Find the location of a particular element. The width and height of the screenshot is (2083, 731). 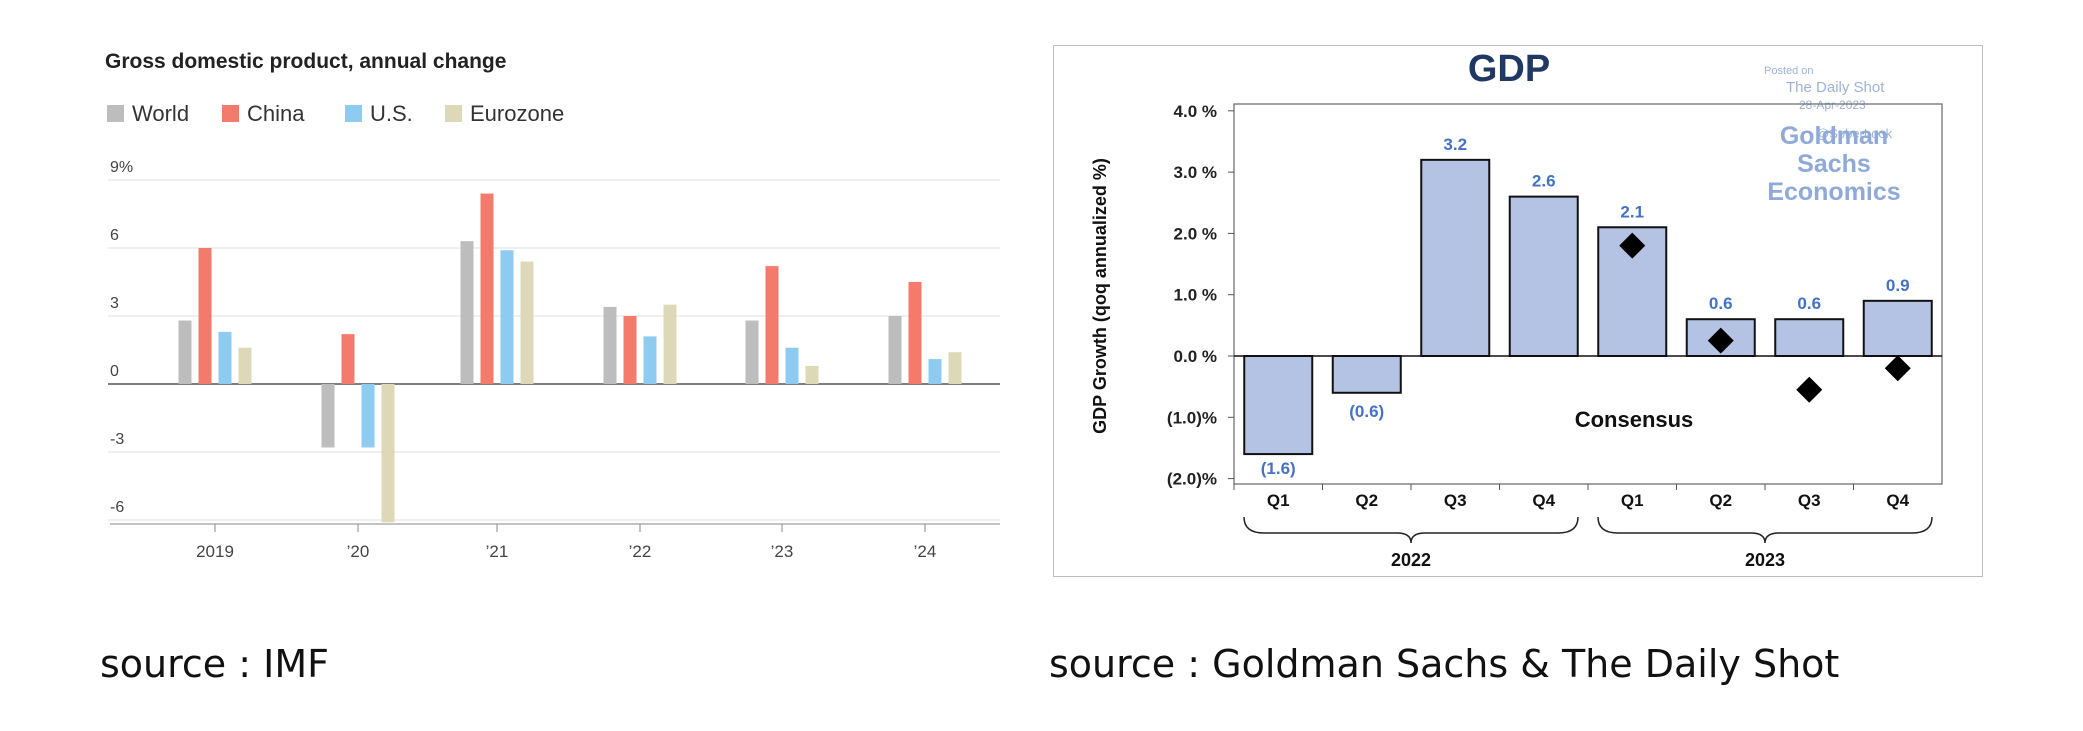

y-tick-label: 0.0 % is located at coordinates (1195, 356).